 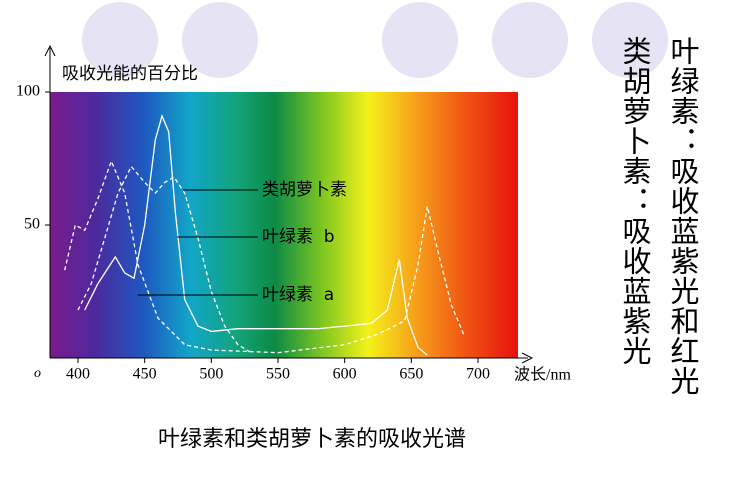 I want to click on x-arrow, so click(x=527, y=358).